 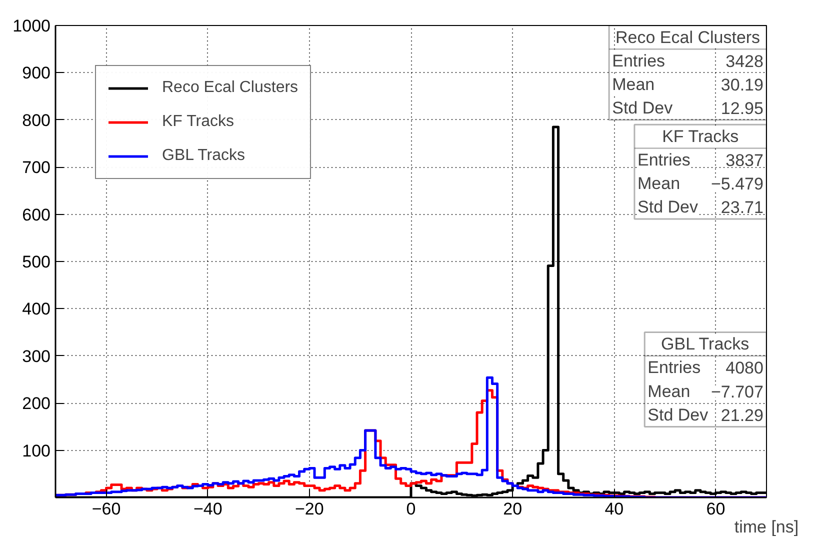 I want to click on y-tick-label: 700, so click(x=36, y=168).